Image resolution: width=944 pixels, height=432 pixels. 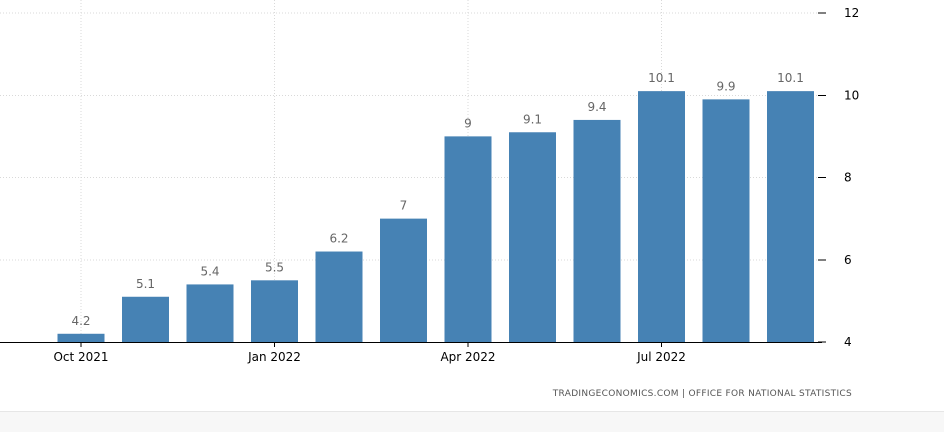 I want to click on data-label: 5.5, so click(x=274, y=267).